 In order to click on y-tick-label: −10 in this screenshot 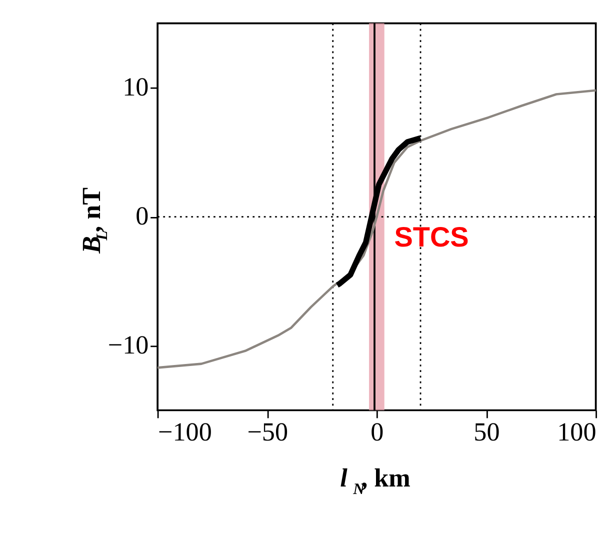, I will do `click(128, 345)`.